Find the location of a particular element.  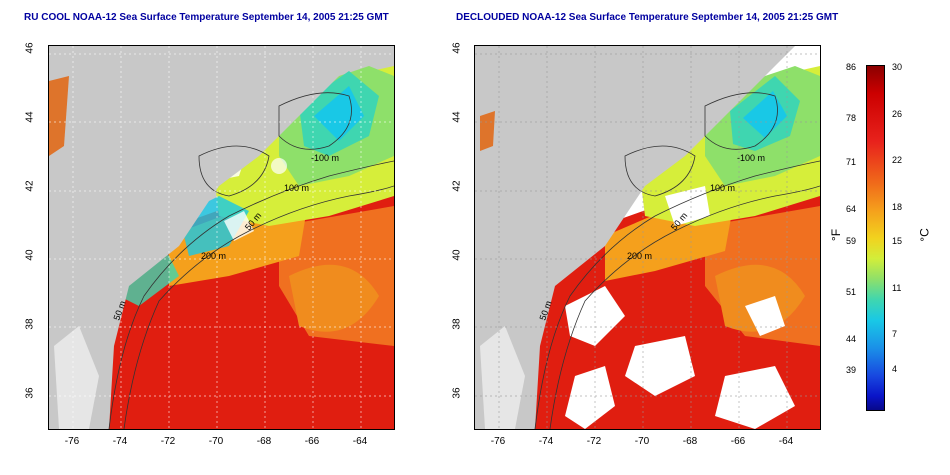

colorbar-c-tick: 18 is located at coordinates (897, 207).